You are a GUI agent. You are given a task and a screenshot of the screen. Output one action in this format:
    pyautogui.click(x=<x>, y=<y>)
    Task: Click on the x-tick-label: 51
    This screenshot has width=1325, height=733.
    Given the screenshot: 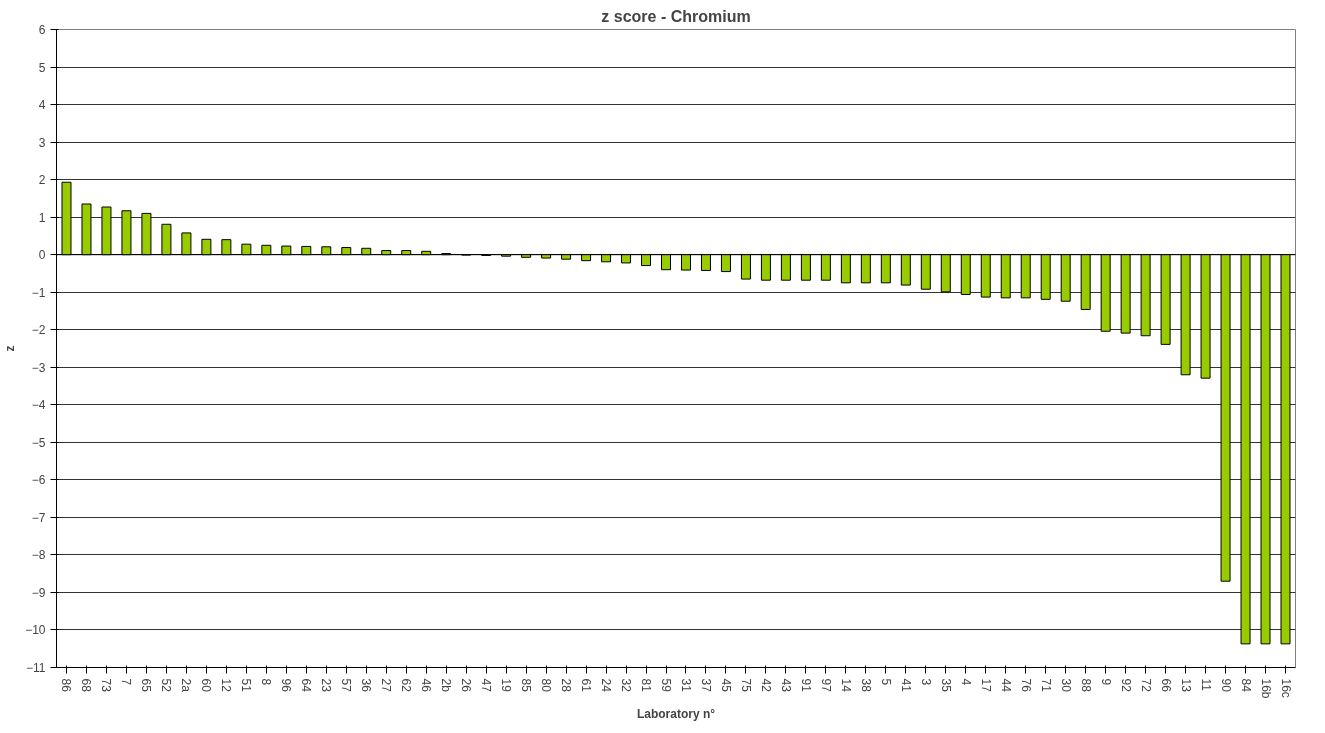 What is the action you would take?
    pyautogui.click(x=246, y=685)
    